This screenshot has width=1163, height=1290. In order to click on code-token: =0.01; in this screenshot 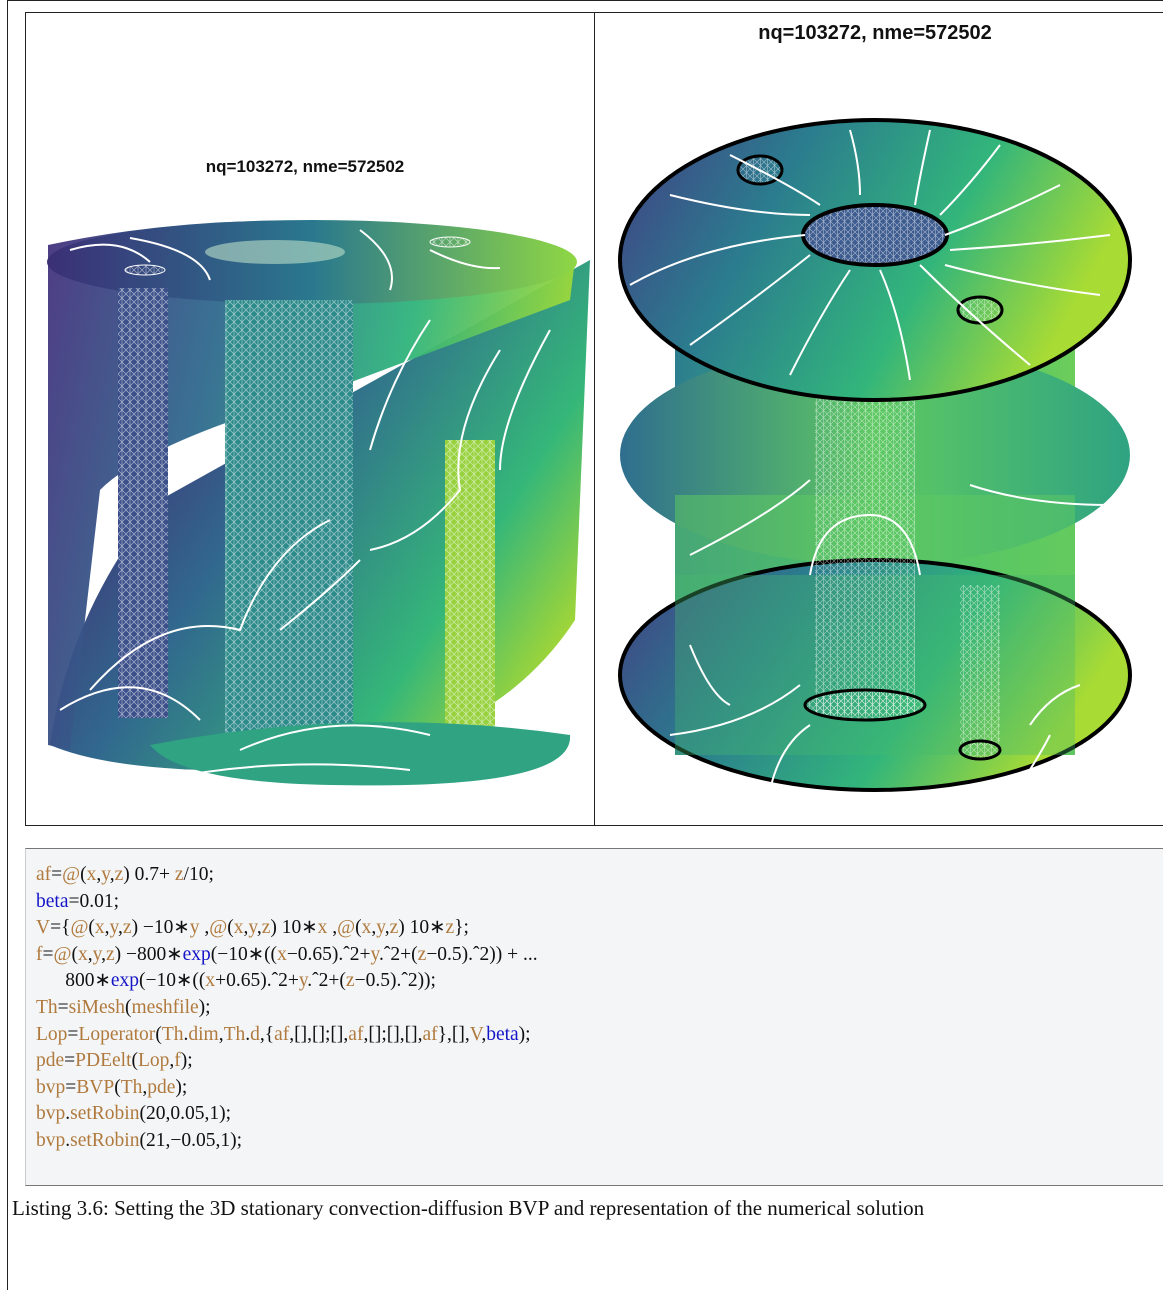, I will do `click(94, 901)`.